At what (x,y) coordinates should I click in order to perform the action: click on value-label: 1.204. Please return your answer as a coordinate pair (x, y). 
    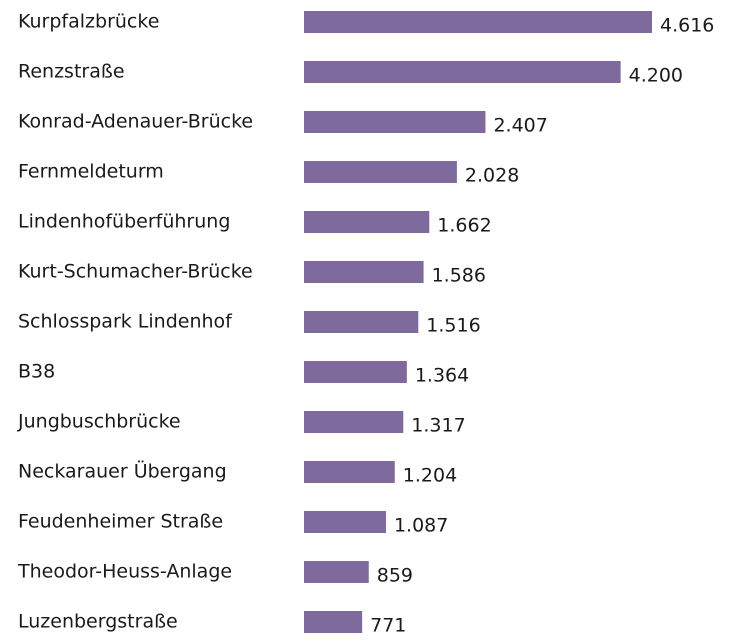
    Looking at the image, I should click on (430, 476).